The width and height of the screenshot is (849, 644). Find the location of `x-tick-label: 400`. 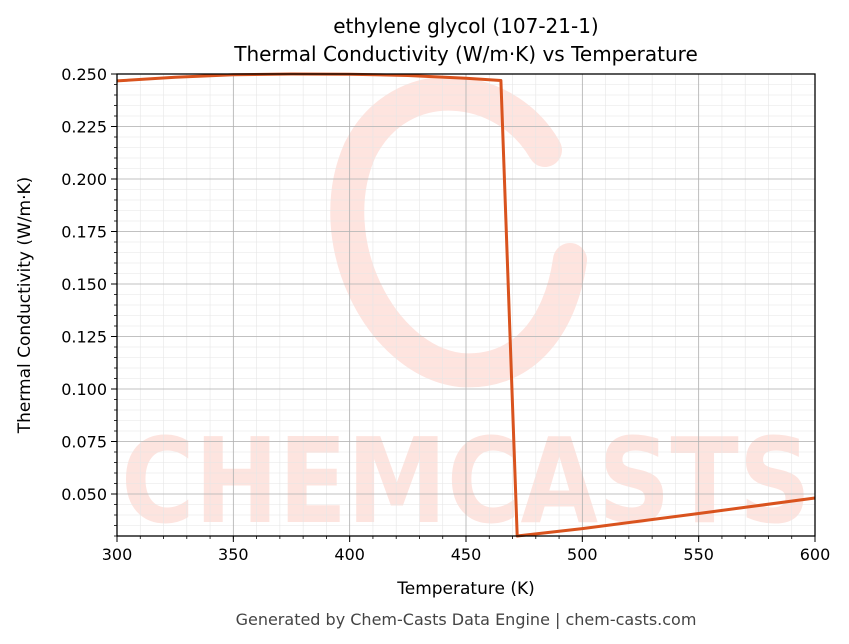

x-tick-label: 400 is located at coordinates (349, 554).